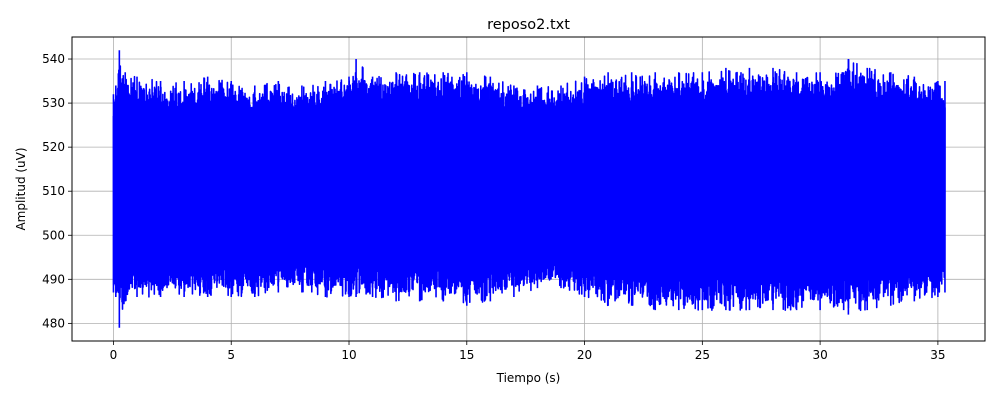 This screenshot has height=400, width=1000. Describe the element at coordinates (702, 355) in the screenshot. I see `x-tick-label: 25` at that location.